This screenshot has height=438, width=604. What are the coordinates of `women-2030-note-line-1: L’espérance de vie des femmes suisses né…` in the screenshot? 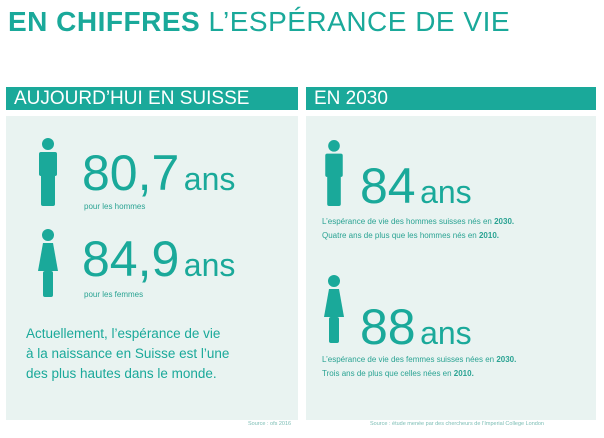 It's located at (419, 359).